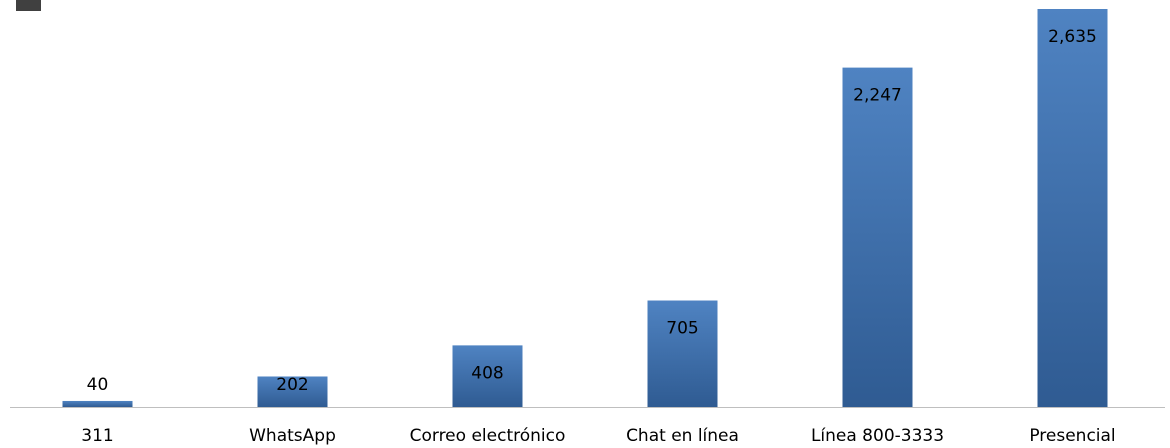  I want to click on x-tick-label: Presencial, so click(1072, 436).